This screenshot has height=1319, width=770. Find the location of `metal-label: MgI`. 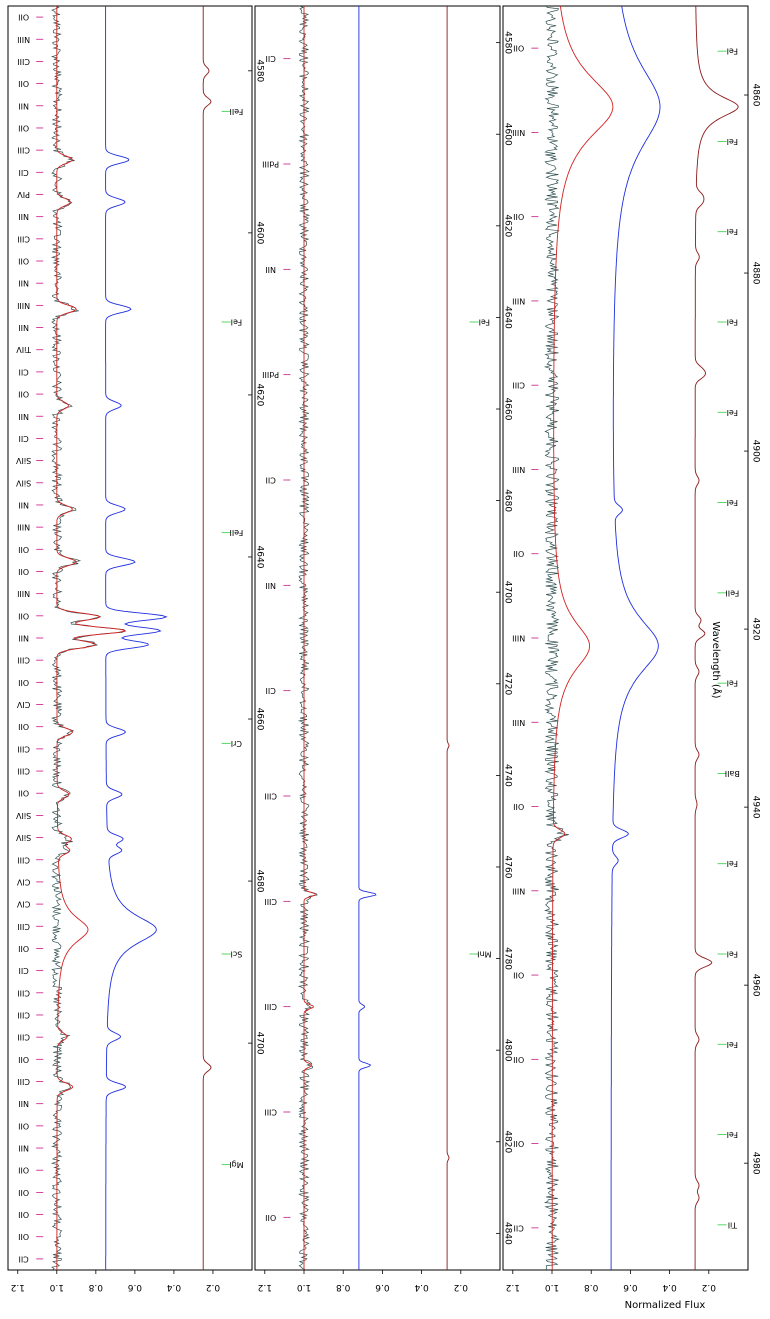

metal-label: MgI is located at coordinates (236, 1164).